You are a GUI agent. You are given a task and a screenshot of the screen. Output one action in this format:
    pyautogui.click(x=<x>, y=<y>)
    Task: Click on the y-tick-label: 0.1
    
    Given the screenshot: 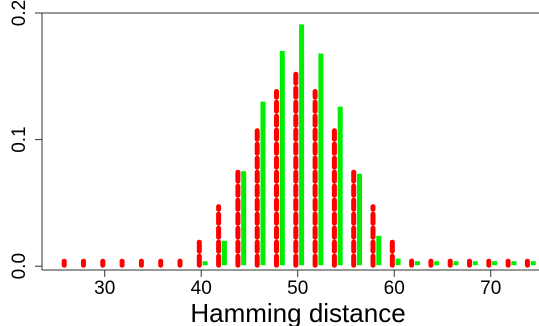 What is the action you would take?
    pyautogui.click(x=19, y=139)
    